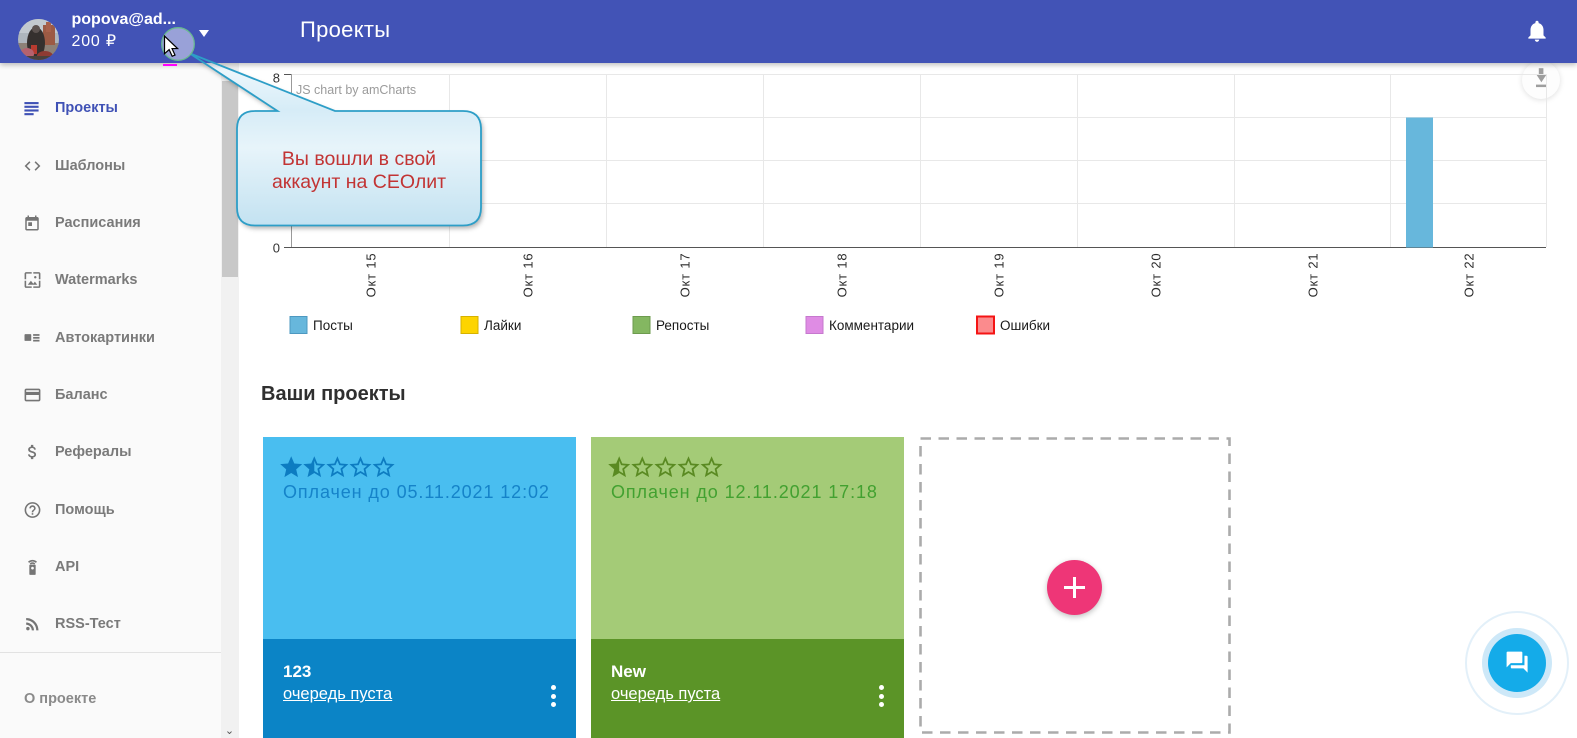 This screenshot has height=738, width=1577. I want to click on svg-text: Окт 22, so click(1469, 275).